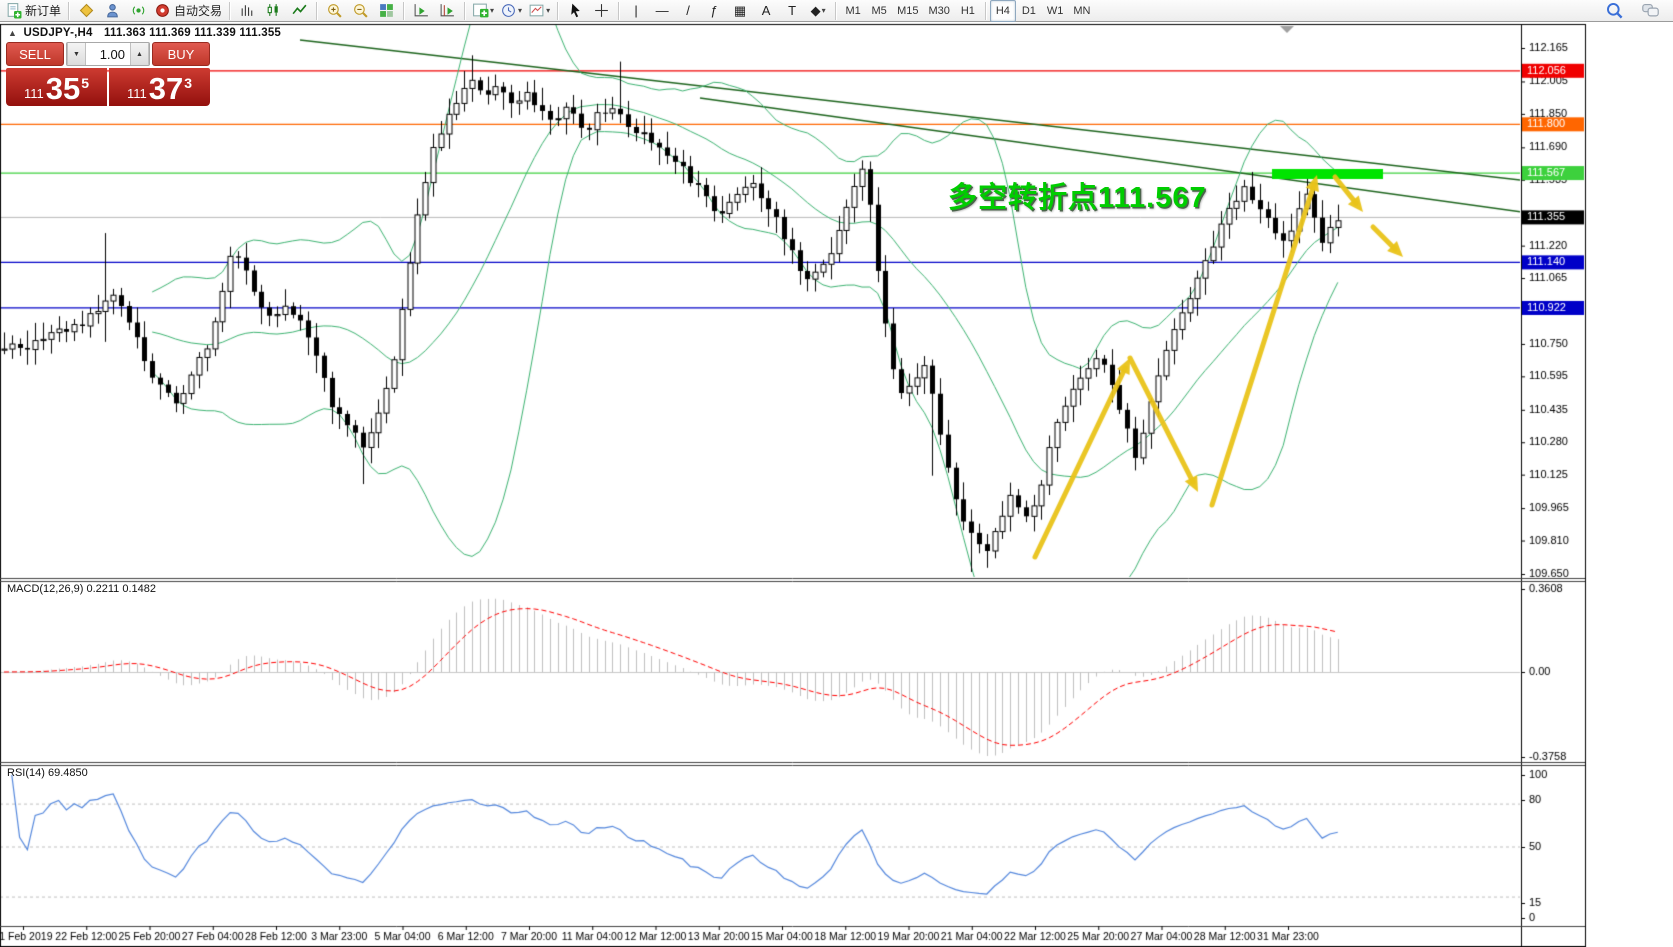  Describe the element at coordinates (273, 11) in the screenshot. I see `candlestick-chart-button` at that location.